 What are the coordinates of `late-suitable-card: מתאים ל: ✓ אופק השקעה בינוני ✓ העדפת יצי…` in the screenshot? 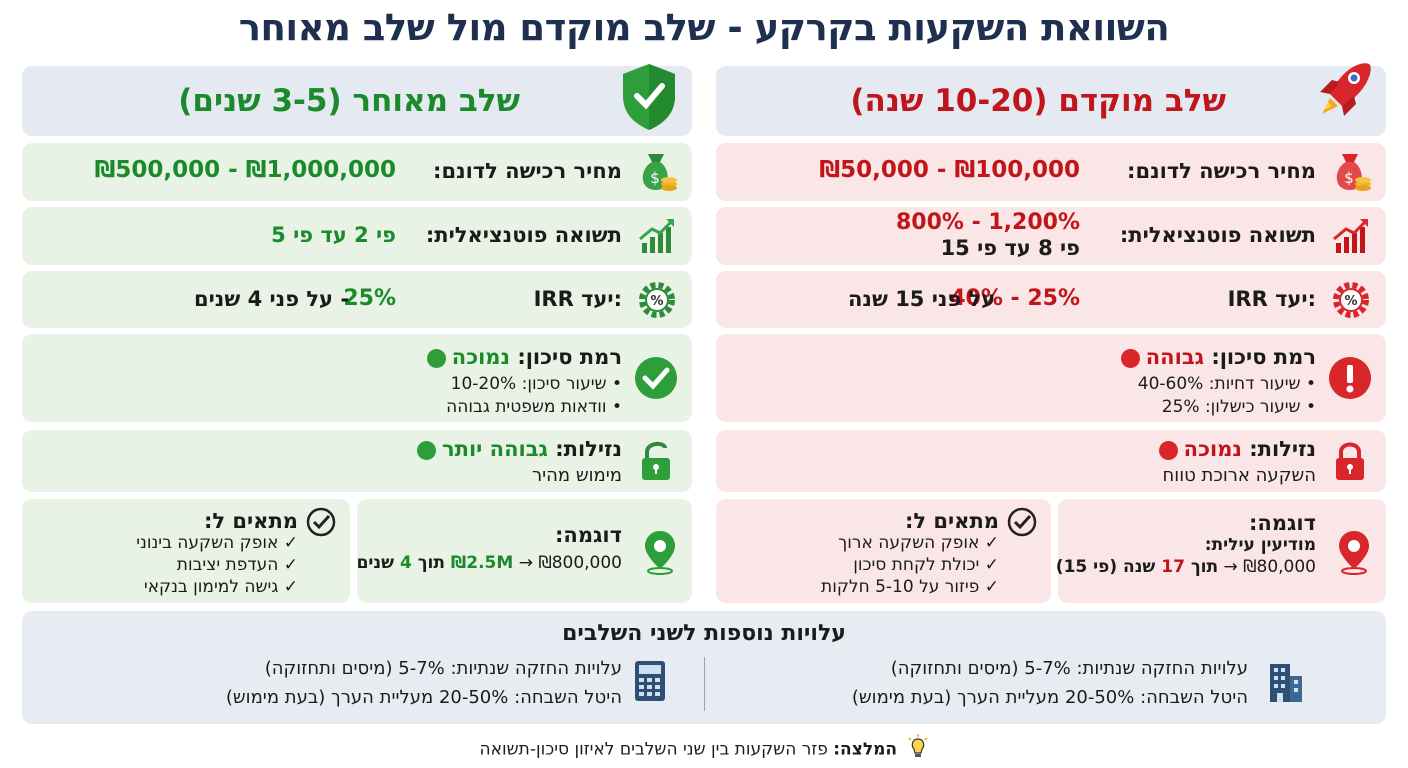 It's located at (186, 551).